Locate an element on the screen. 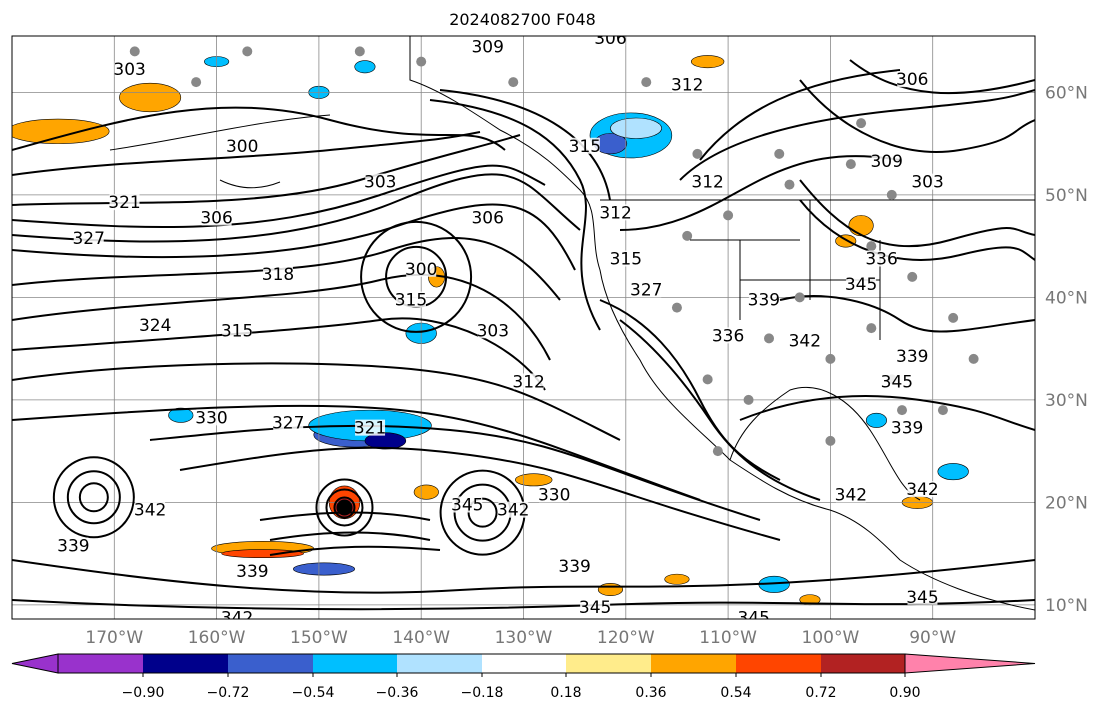  lon-tick-label: 170°W is located at coordinates (114, 638).